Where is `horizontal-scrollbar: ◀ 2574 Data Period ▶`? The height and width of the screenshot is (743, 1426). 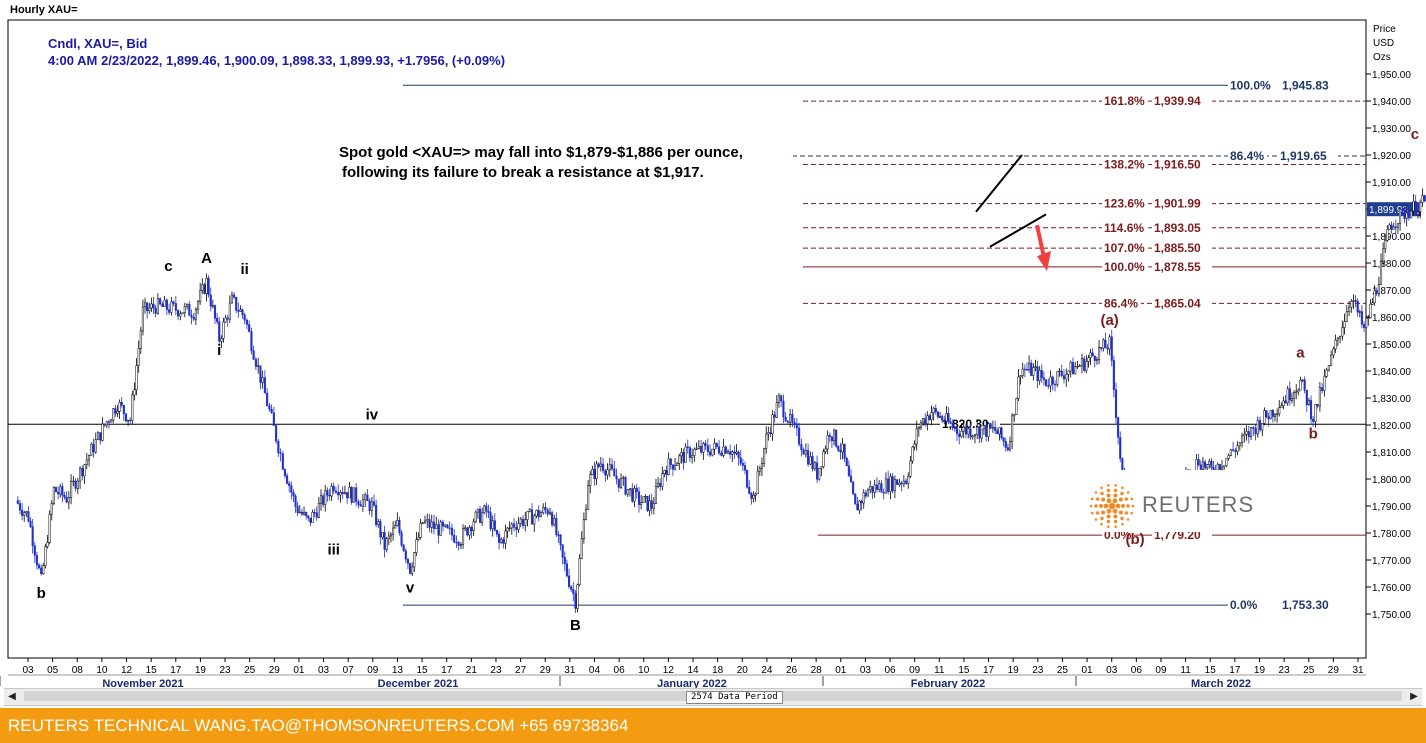 horizontal-scrollbar: ◀ 2574 Data Period ▶ is located at coordinates (713, 697).